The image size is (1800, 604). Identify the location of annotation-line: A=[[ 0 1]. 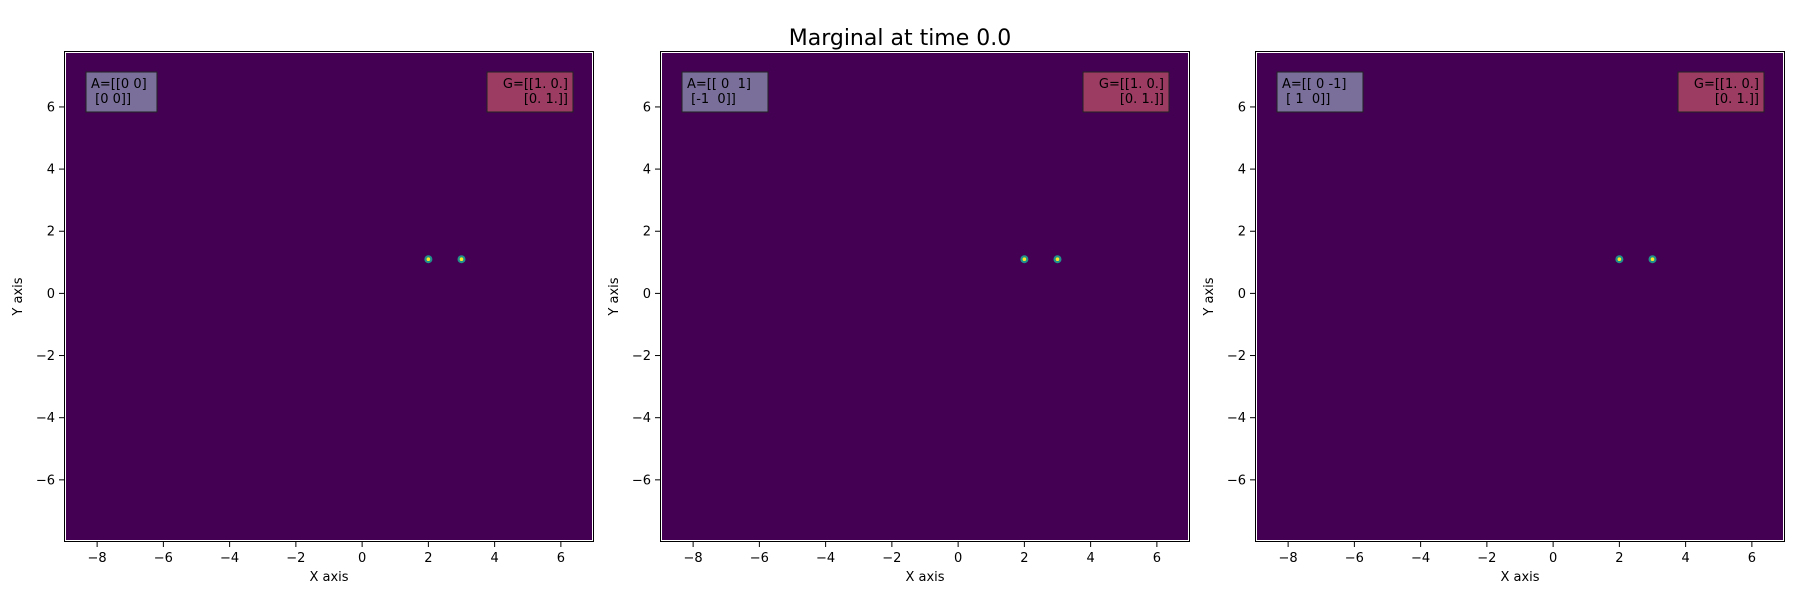
(719, 84).